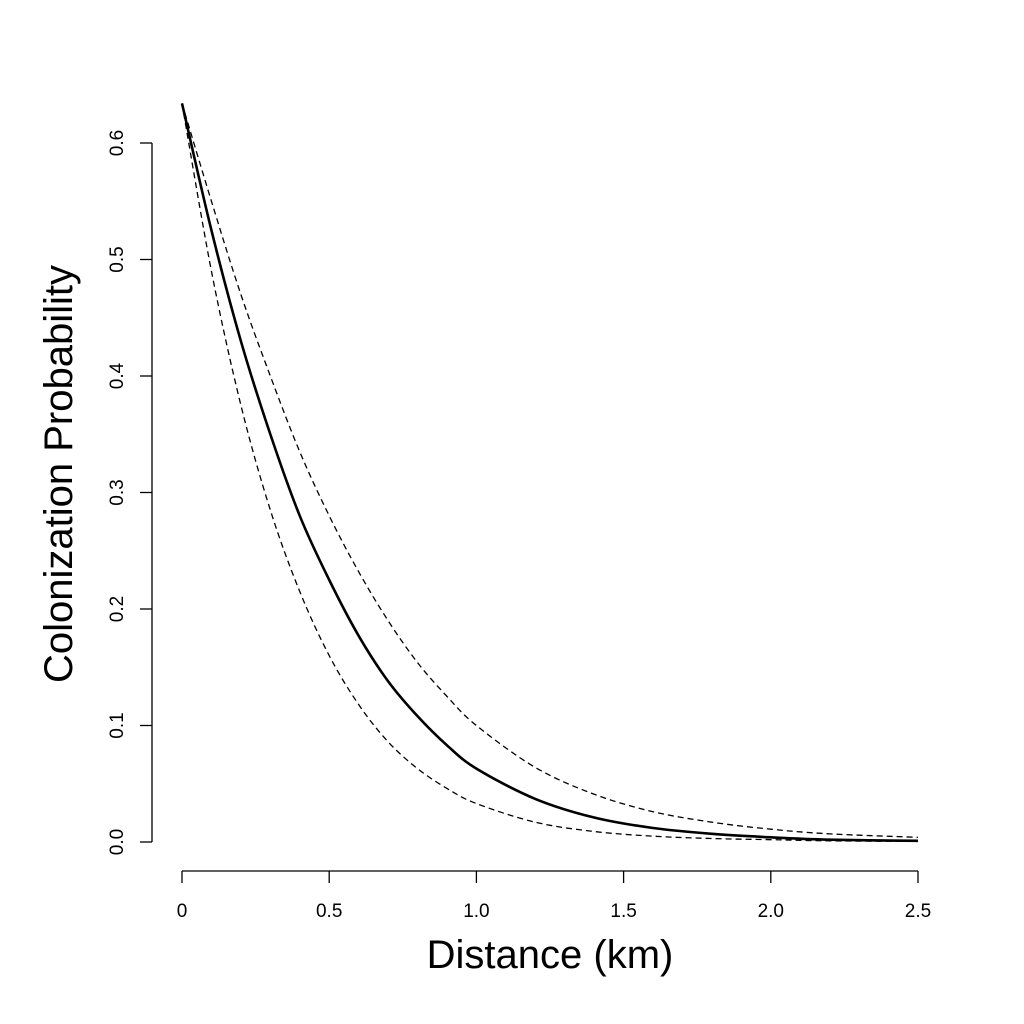 The width and height of the screenshot is (1024, 1024). What do you see at coordinates (117, 143) in the screenshot?
I see `y-tick-label: 0.6` at bounding box center [117, 143].